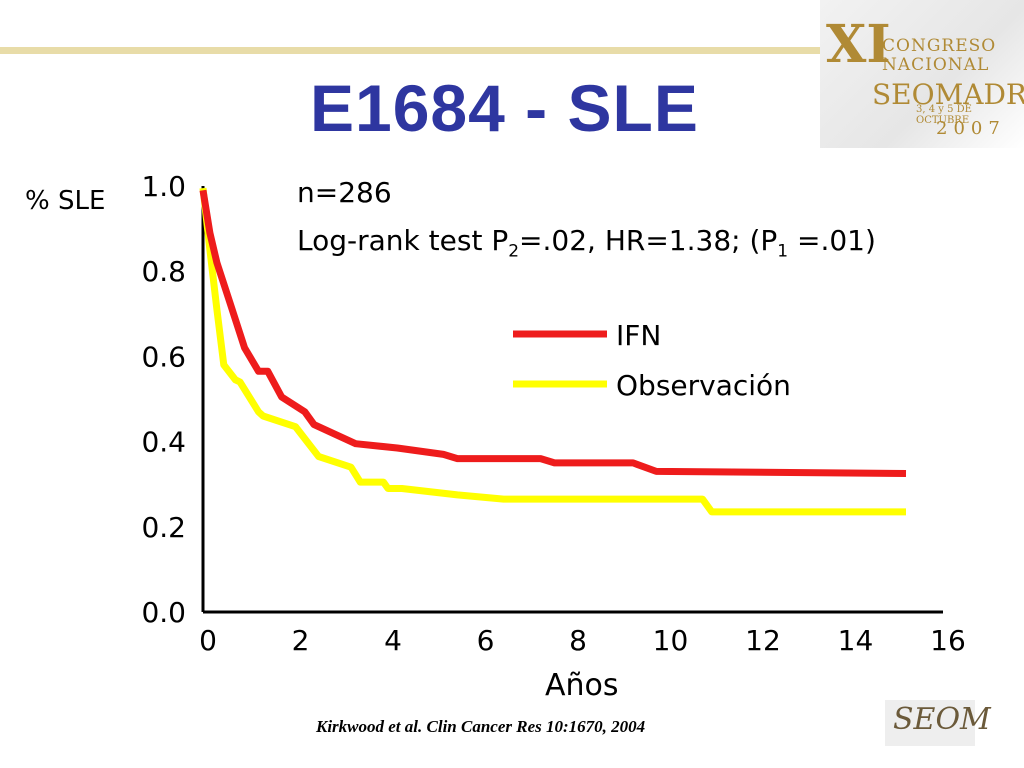 The width and height of the screenshot is (1024, 768). What do you see at coordinates (763, 640) in the screenshot?
I see `x-tick-label: 12` at bounding box center [763, 640].